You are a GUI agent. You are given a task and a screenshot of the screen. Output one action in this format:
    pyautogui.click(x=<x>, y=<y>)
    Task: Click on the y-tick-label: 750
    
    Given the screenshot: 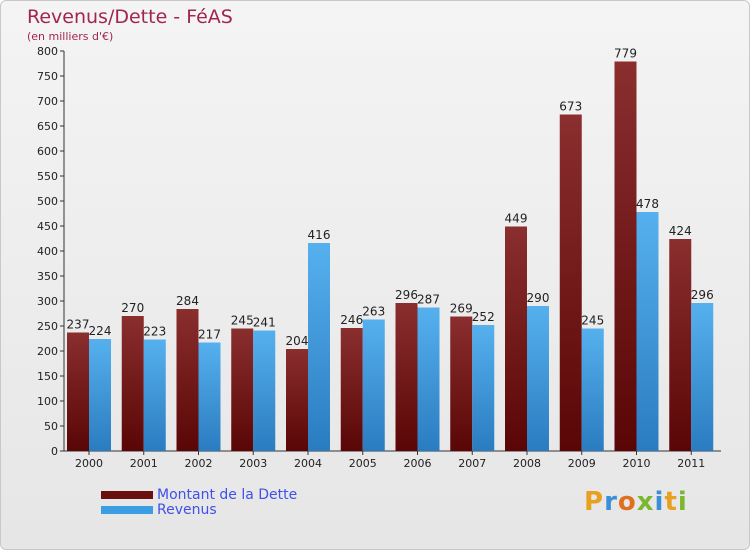 What is the action you would take?
    pyautogui.click(x=47, y=76)
    